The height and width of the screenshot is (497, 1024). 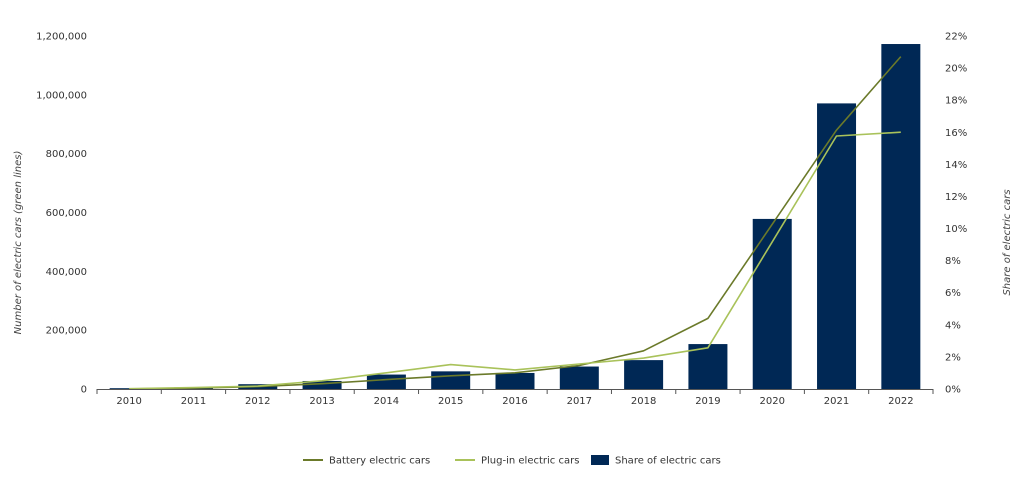 I want to click on x-tick-label: 2013, so click(x=321, y=401).